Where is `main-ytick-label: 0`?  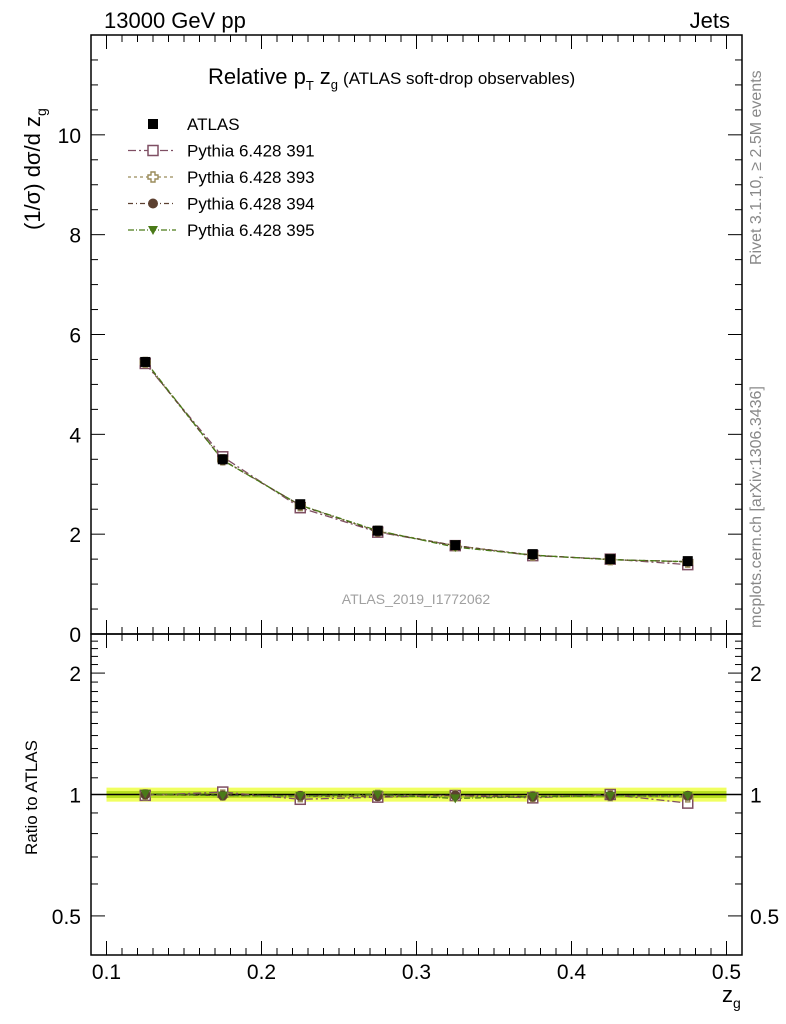
main-ytick-label: 0 is located at coordinates (75, 635).